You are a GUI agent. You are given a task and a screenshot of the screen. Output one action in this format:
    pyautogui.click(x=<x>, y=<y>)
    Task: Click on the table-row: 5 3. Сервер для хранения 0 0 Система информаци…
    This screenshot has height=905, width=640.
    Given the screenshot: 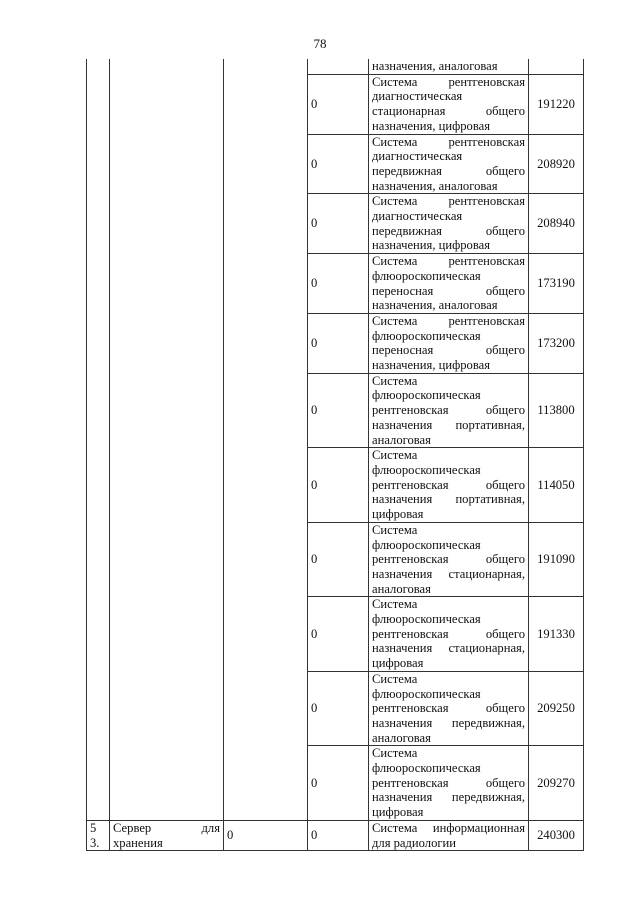 What is the action you would take?
    pyautogui.click(x=335, y=835)
    